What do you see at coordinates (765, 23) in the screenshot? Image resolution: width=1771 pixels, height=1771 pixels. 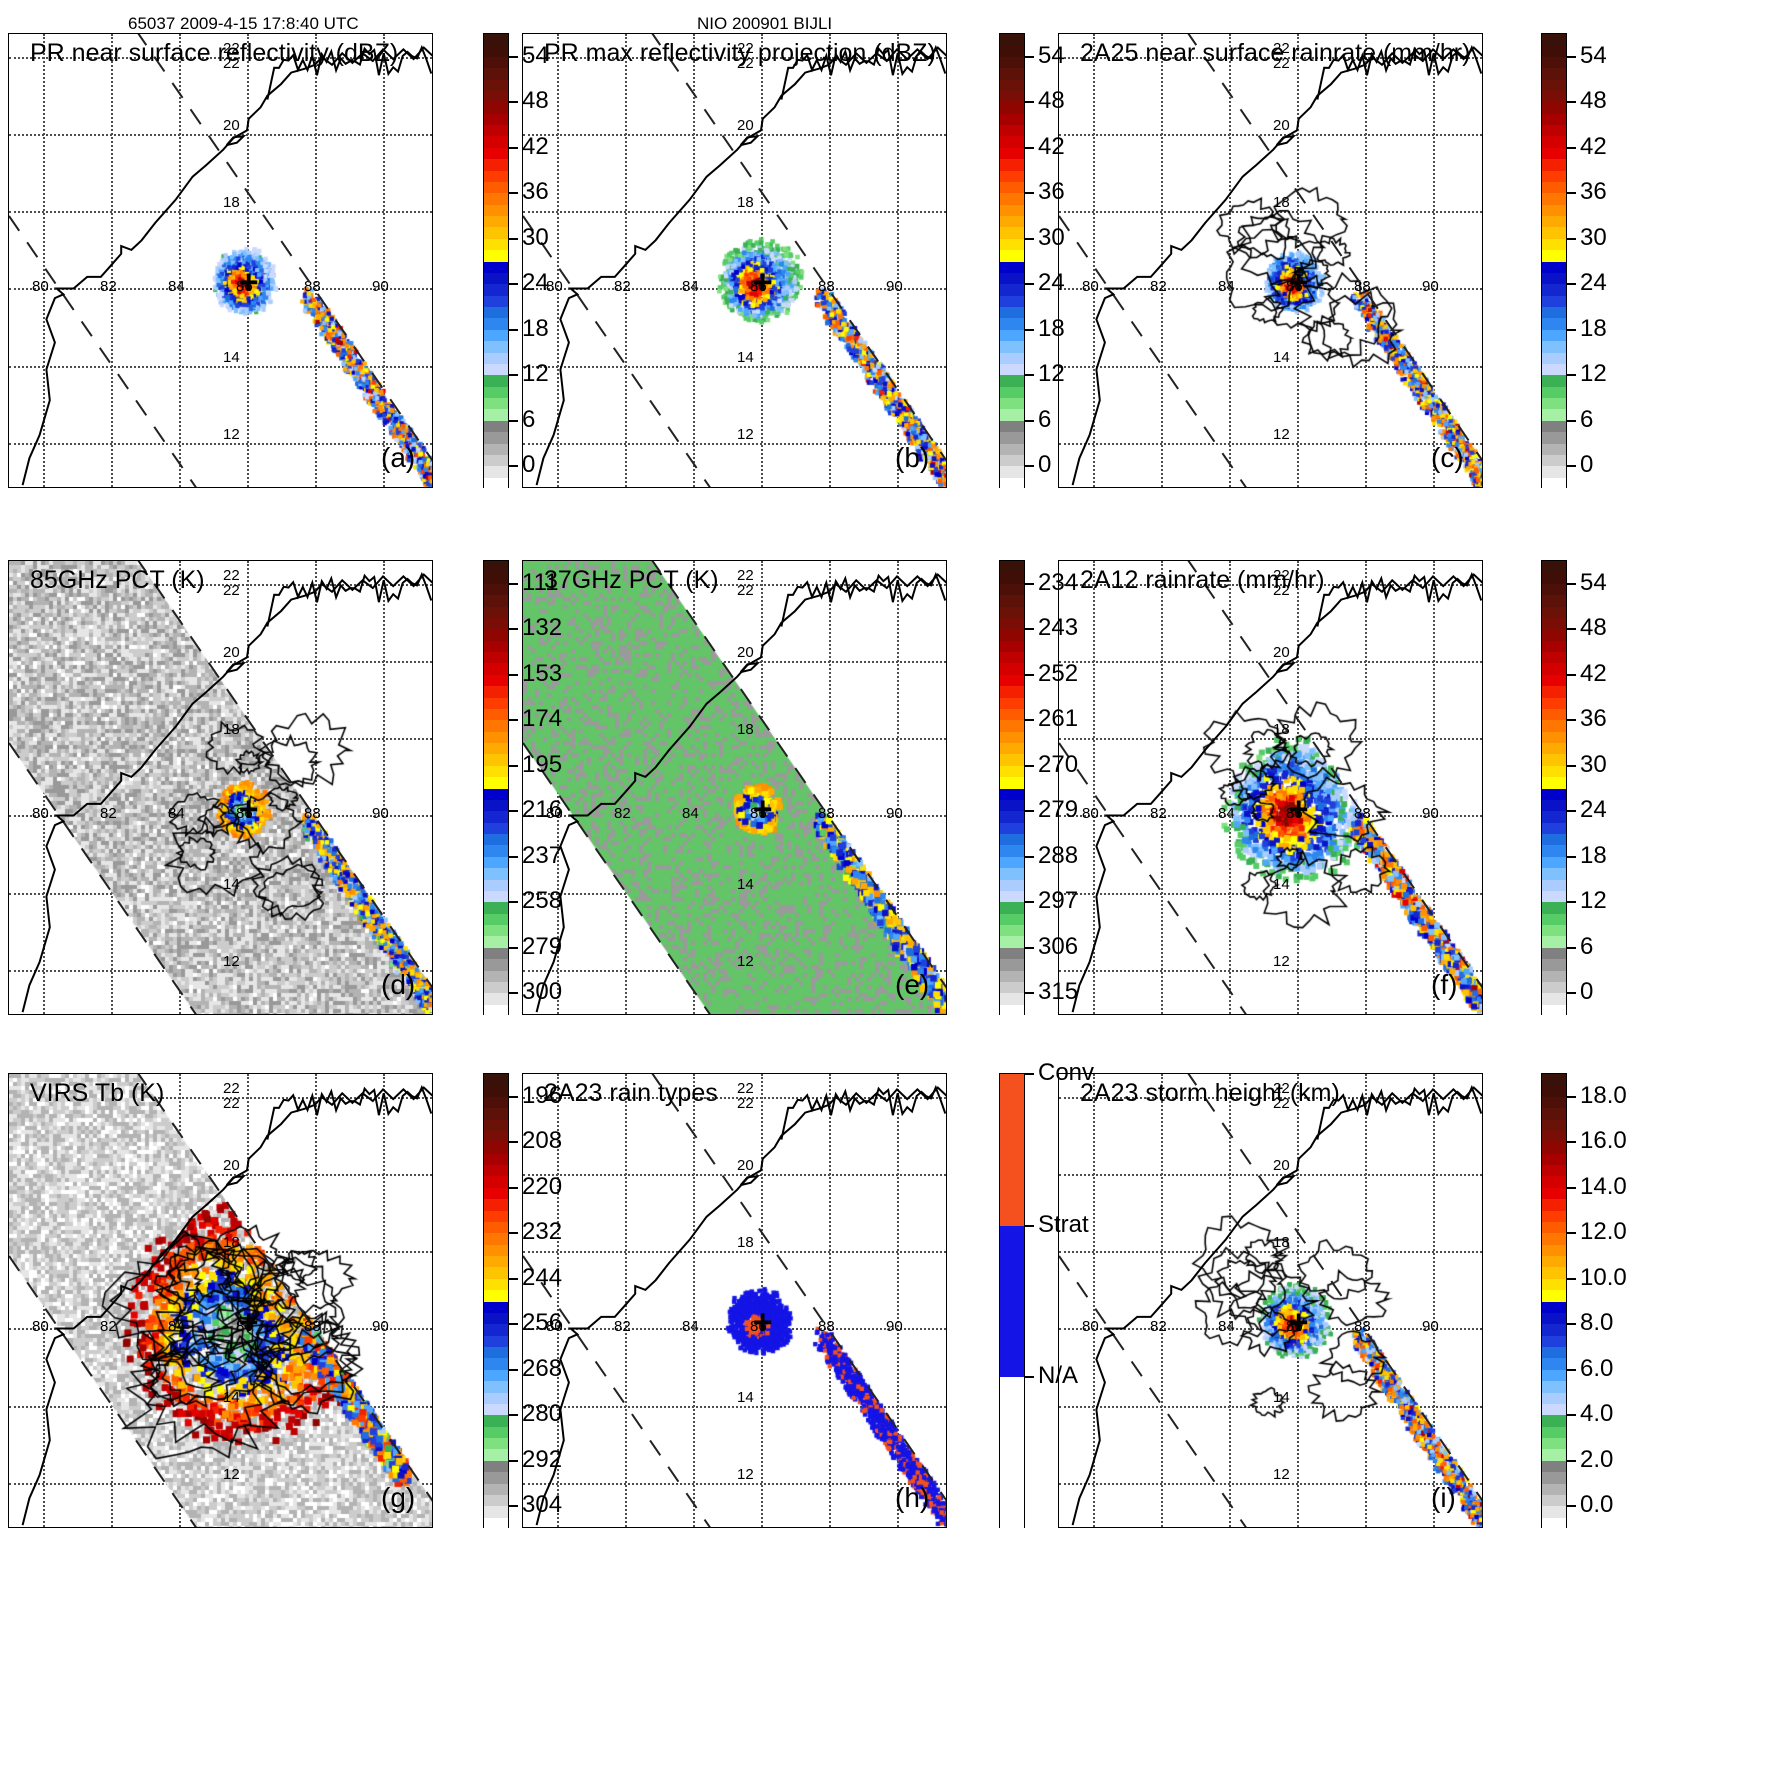 I see `center-suptitle: NIO 200901 BIJLI` at bounding box center [765, 23].